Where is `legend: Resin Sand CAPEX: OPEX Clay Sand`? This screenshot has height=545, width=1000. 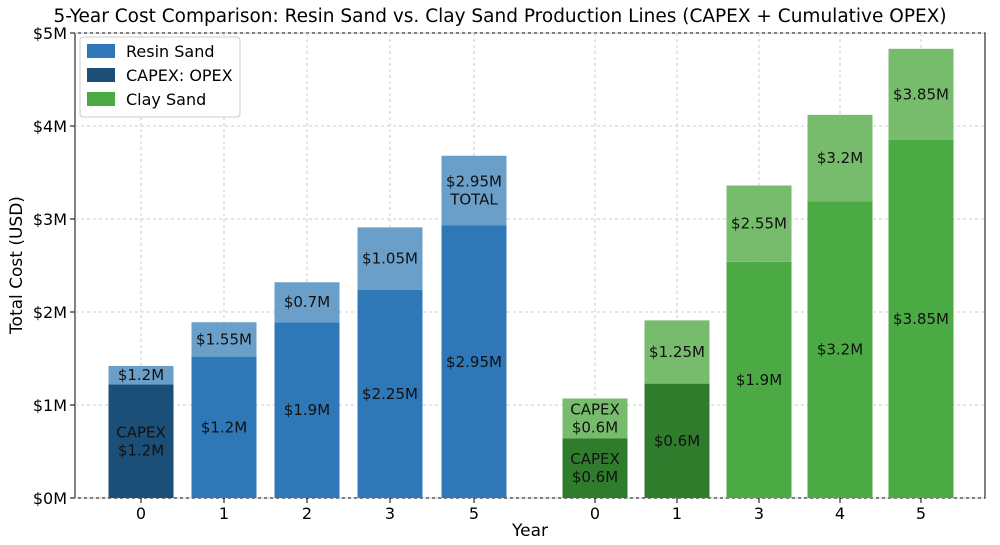
legend: Resin Sand CAPEX: OPEX Clay Sand is located at coordinates (160, 77).